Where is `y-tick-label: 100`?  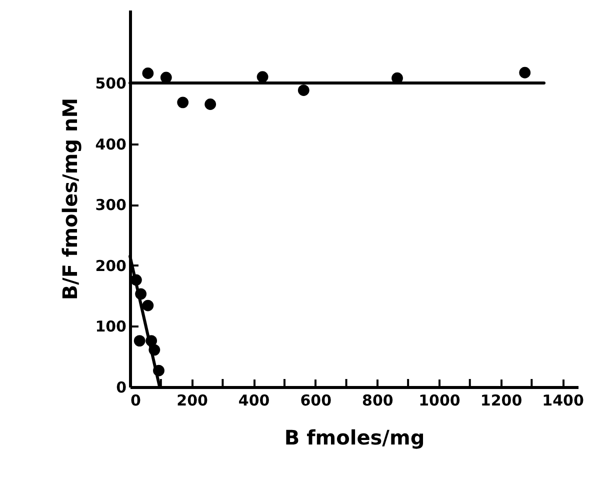
y-tick-label: 100 is located at coordinates (110, 327).